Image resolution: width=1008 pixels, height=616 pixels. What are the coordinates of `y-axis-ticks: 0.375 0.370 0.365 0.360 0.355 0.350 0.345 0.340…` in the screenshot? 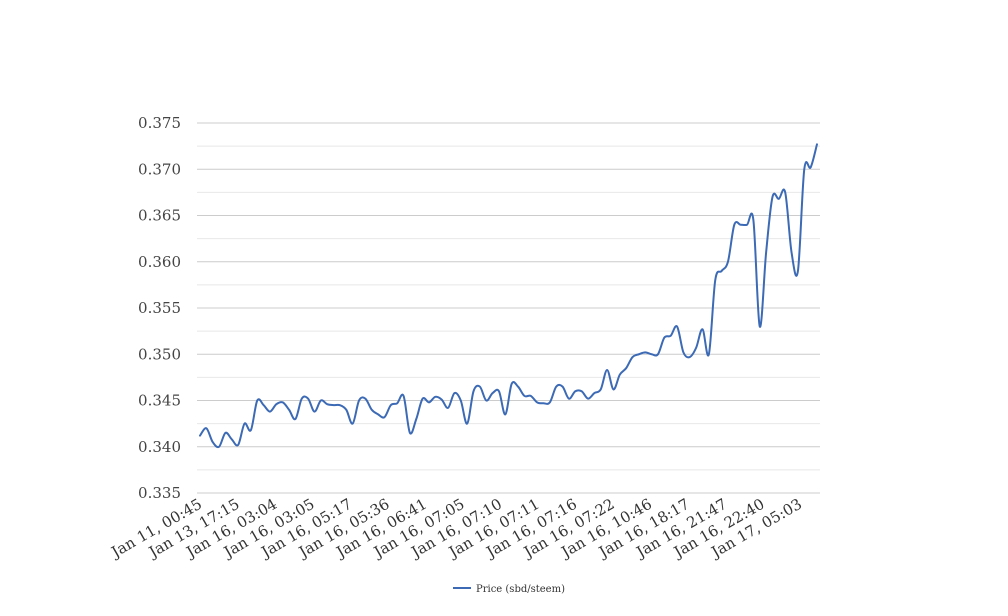 It's located at (159, 308).